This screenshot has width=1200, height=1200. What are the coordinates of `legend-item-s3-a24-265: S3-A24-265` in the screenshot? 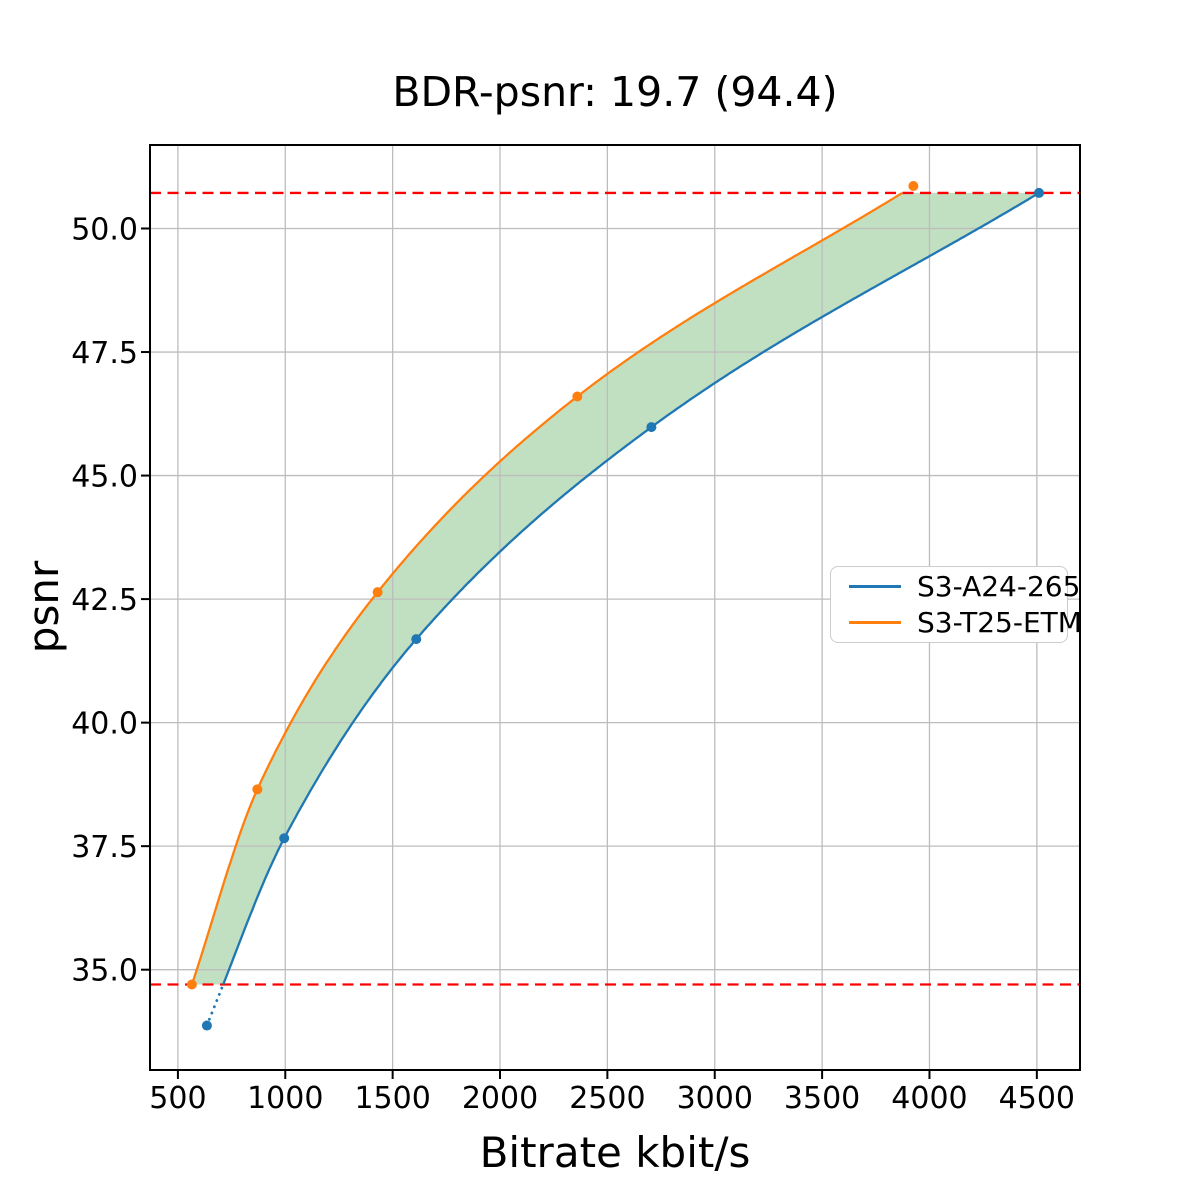 It's located at (964, 586).